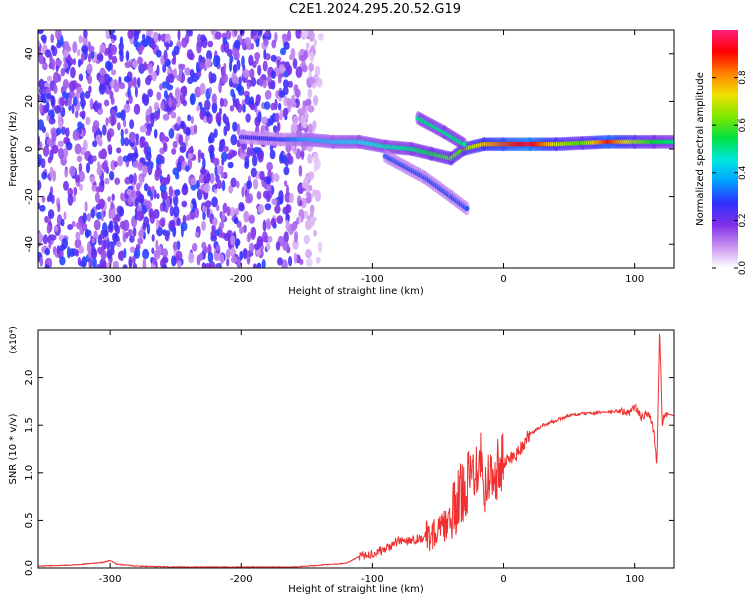 The width and height of the screenshot is (750, 600). I want to click on x-tick-label: 100, so click(634, 579).